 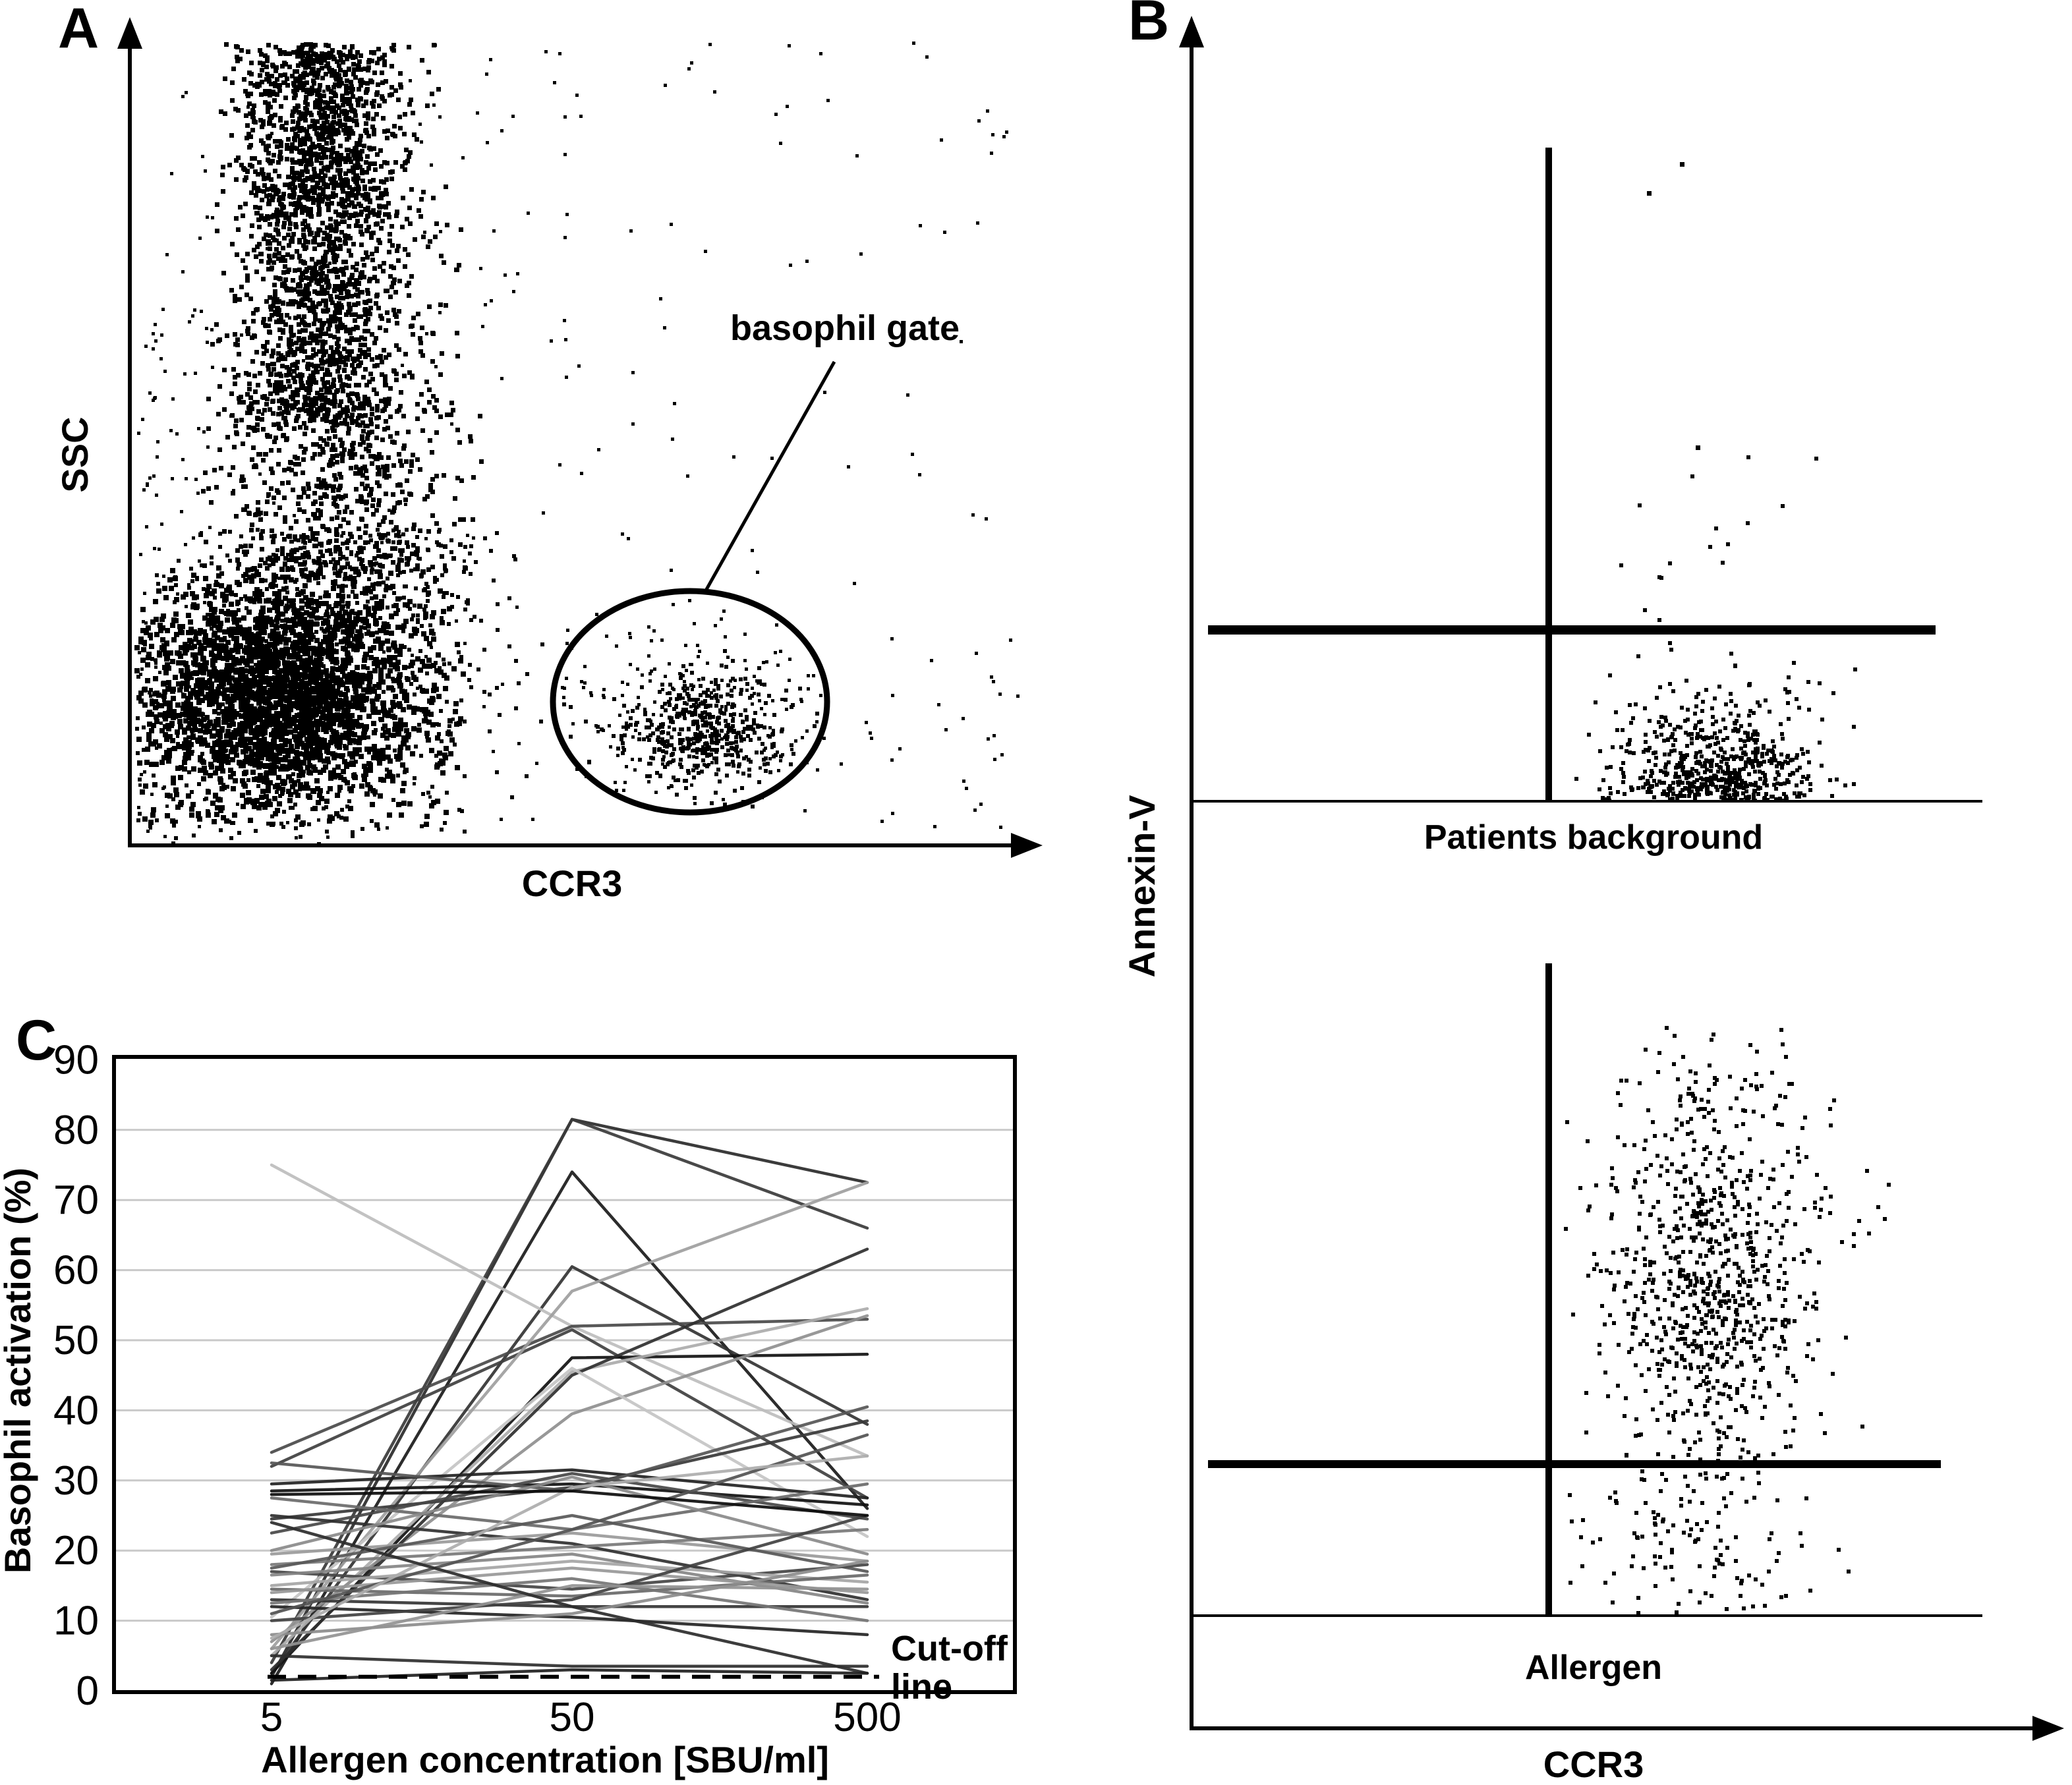 I want to click on panel-b-top-title: Patients background, so click(x=1593, y=837).